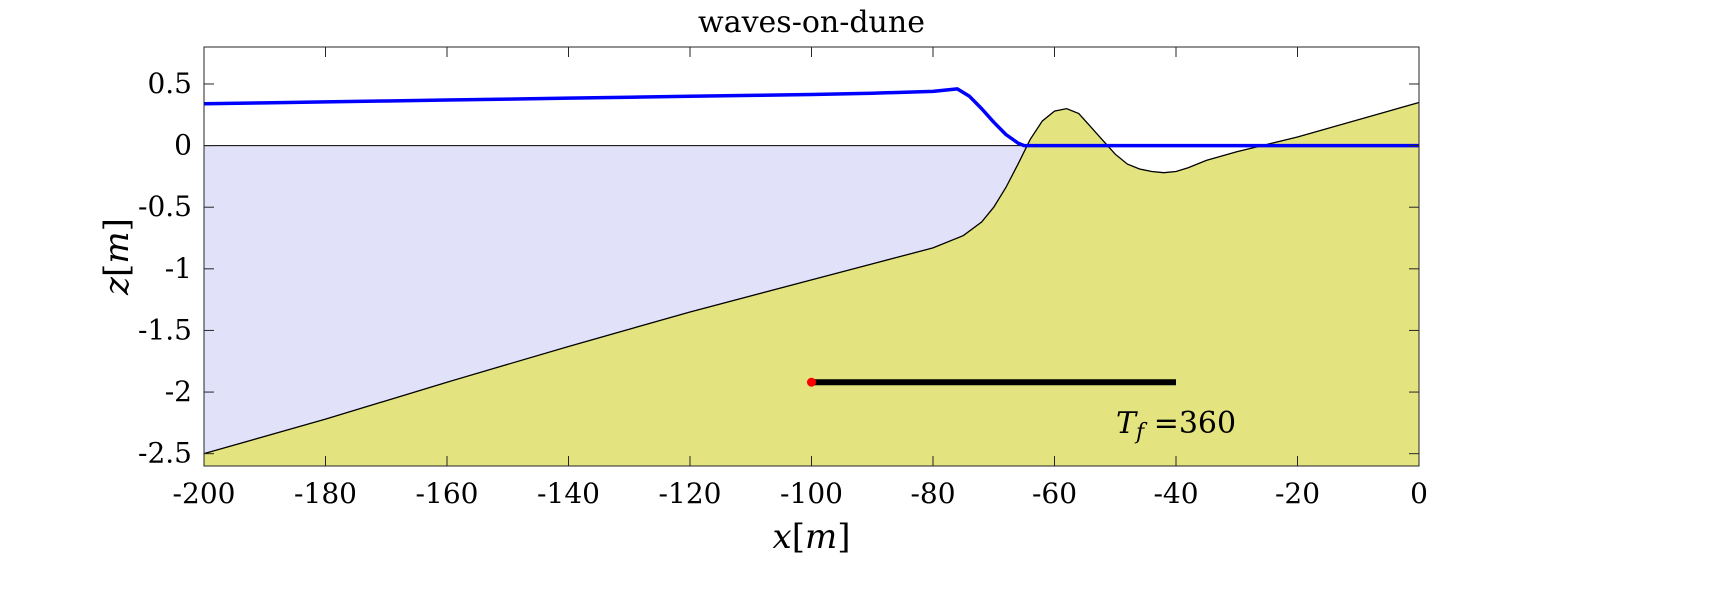 The height and width of the screenshot is (608, 1716). Describe the element at coordinates (178, 391) in the screenshot. I see `y-tick-label: -2` at that location.